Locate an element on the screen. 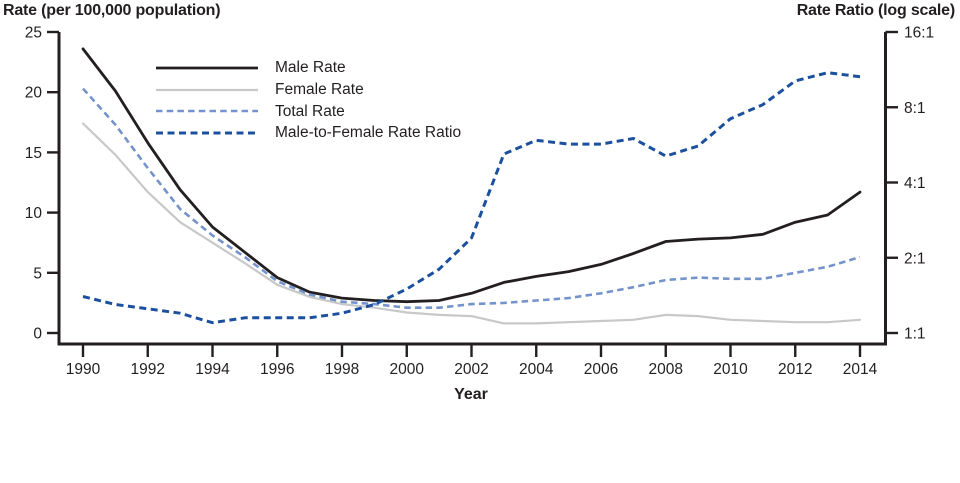  x-axis-tick-label: 2004 is located at coordinates (536, 369).